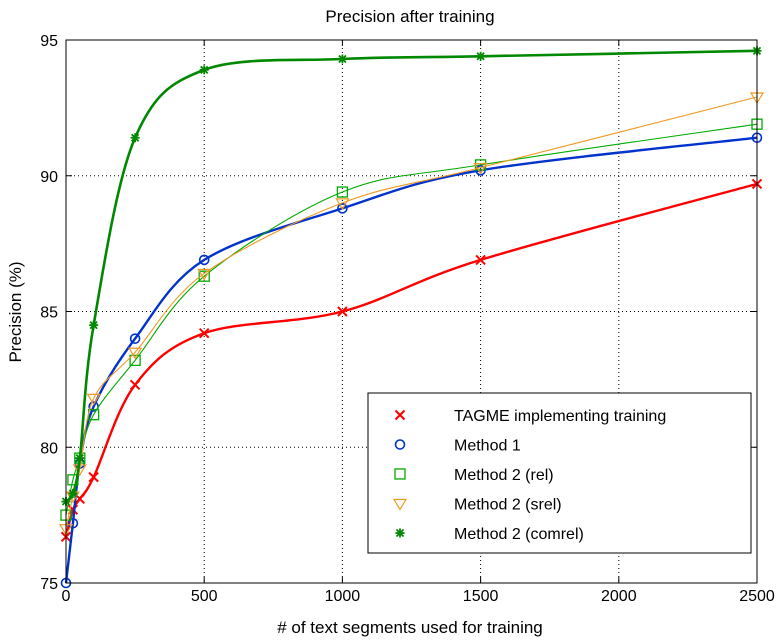 Image resolution: width=779 pixels, height=640 pixels. I want to click on chart-title: Precision after training, so click(409, 16).